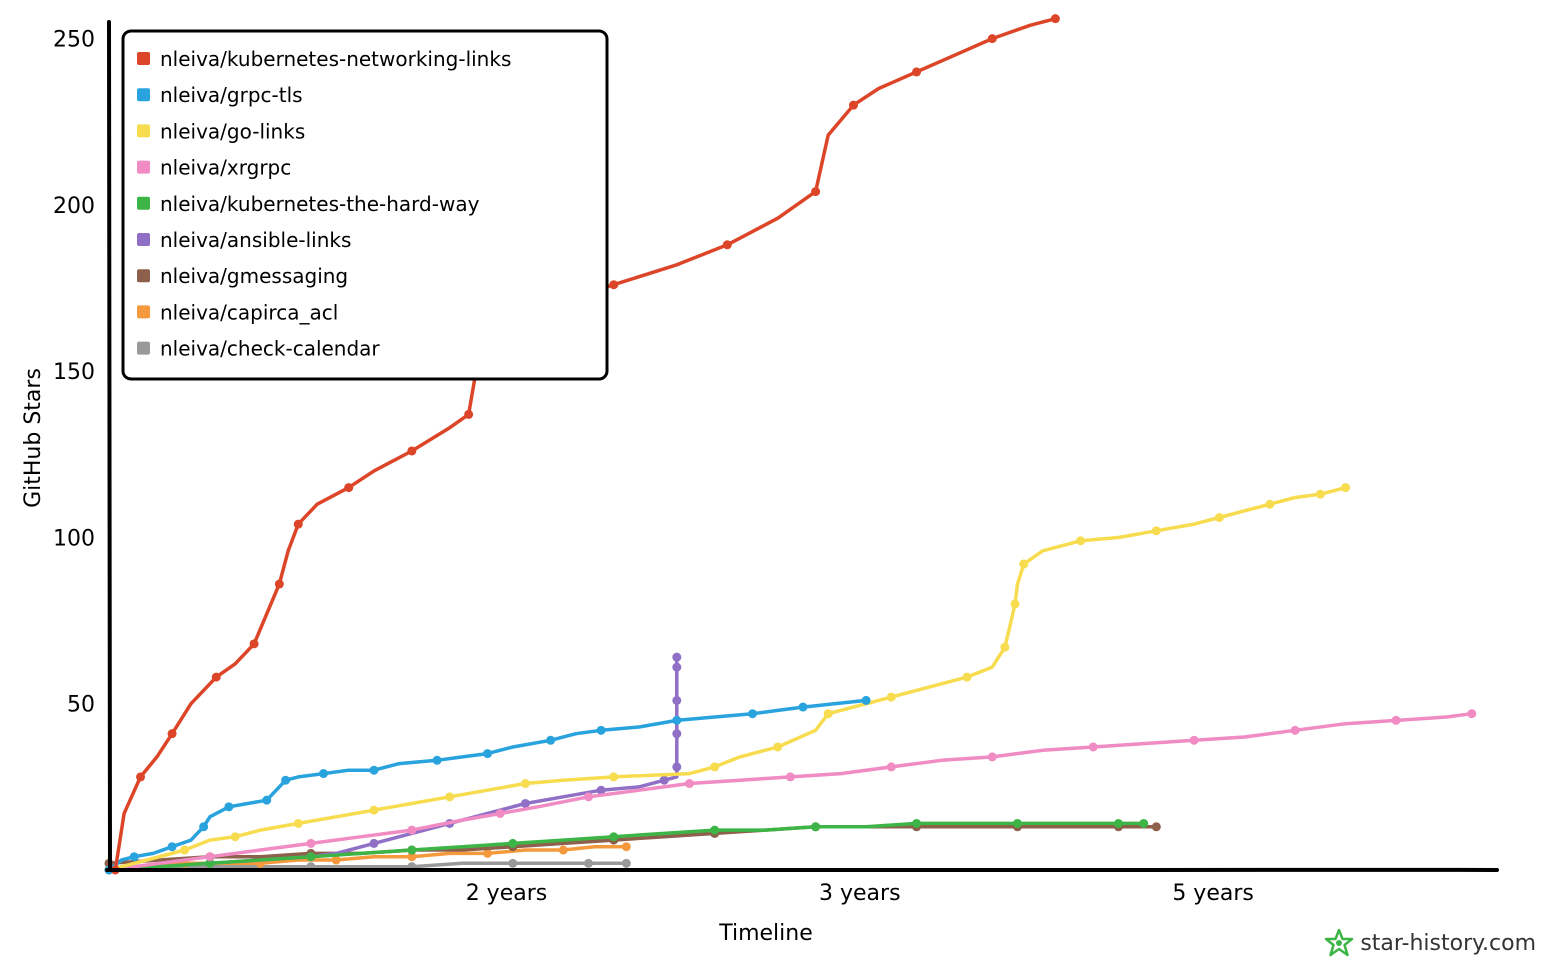  Describe the element at coordinates (255, 240) in the screenshot. I see `legend-label: nleiva/ansible-links` at that location.